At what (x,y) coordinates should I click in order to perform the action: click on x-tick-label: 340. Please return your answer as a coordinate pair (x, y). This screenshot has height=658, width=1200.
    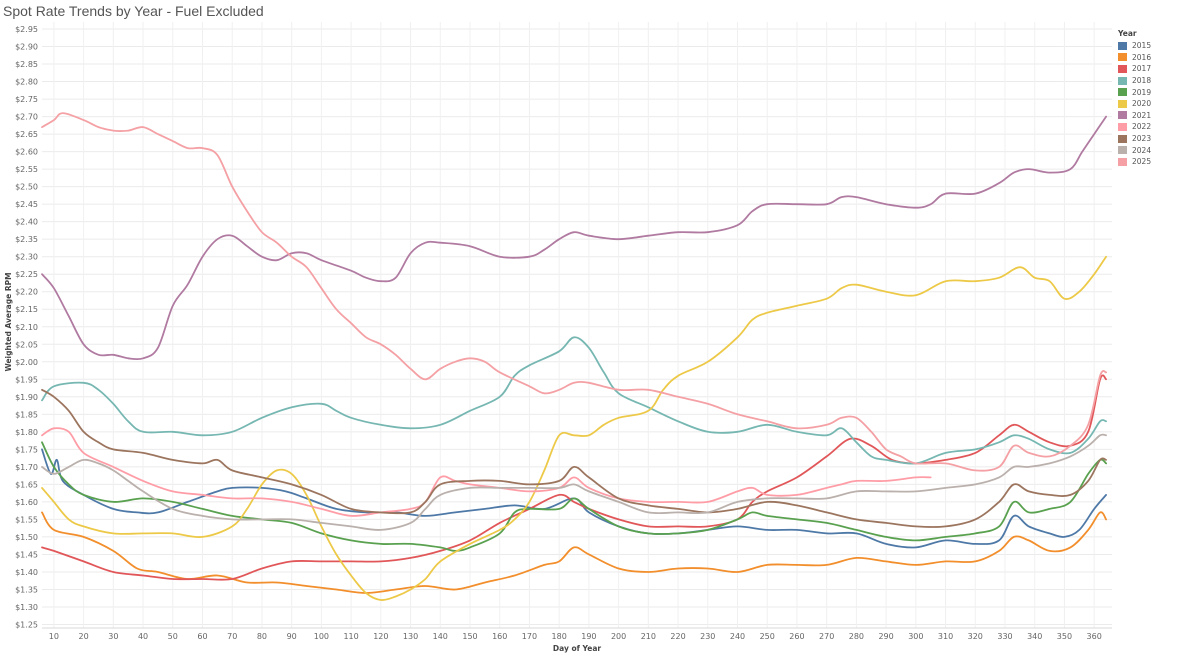
    Looking at the image, I should click on (1034, 636).